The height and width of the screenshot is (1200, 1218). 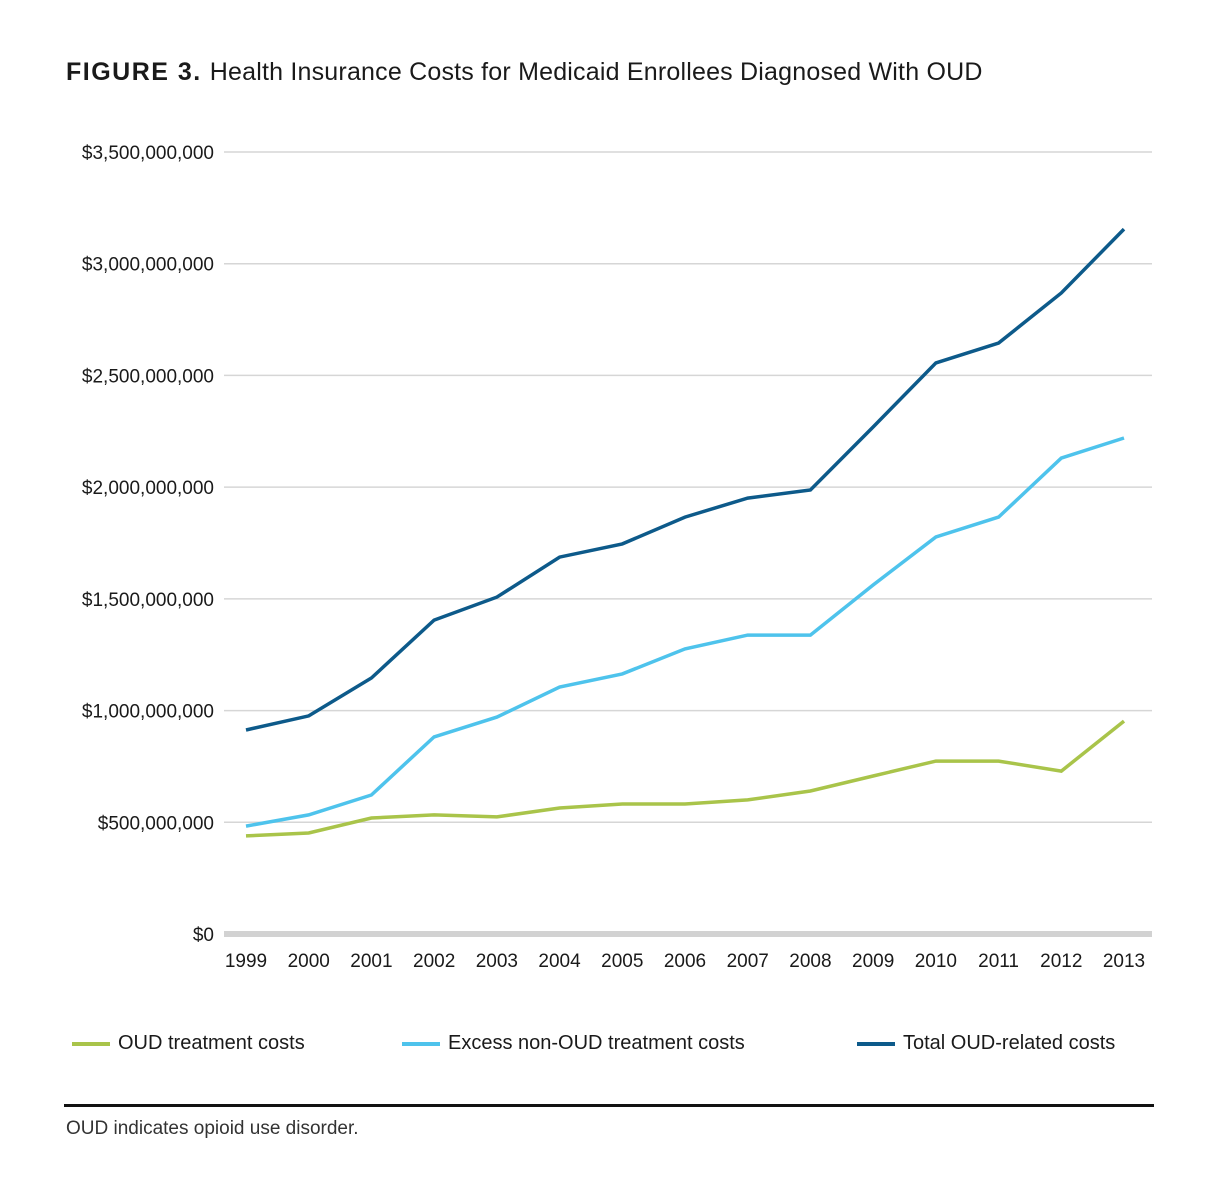 I want to click on x-tick-label: 2004, so click(x=559, y=961).